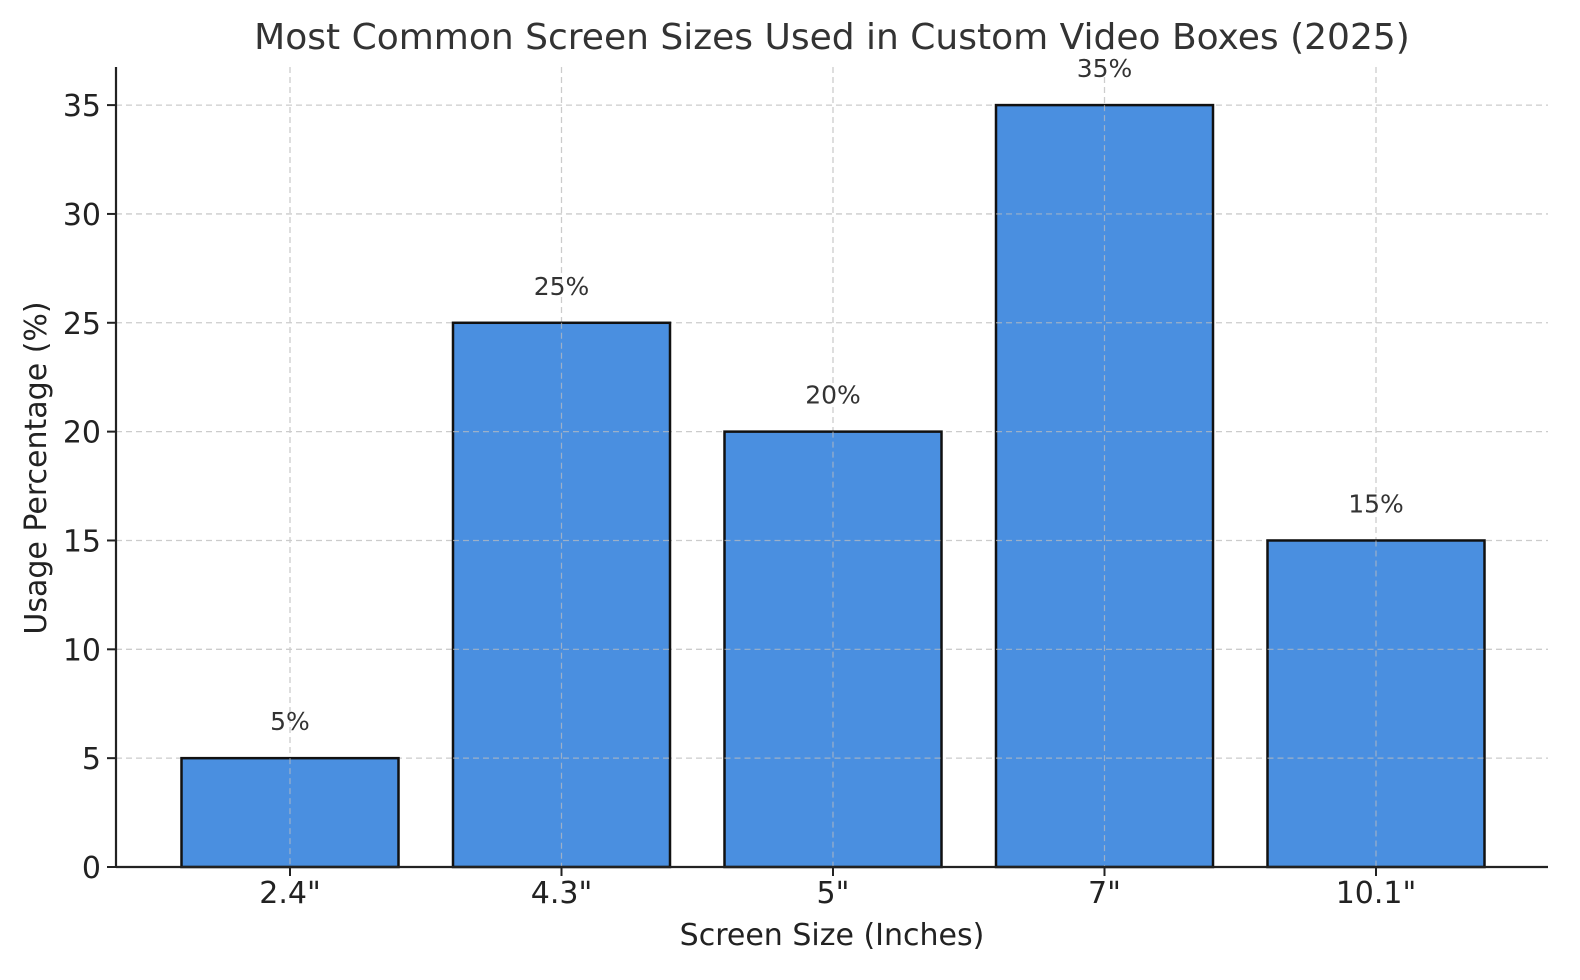 This screenshot has width=1580, height=980. I want to click on y-tick-label: 35, so click(82, 106).